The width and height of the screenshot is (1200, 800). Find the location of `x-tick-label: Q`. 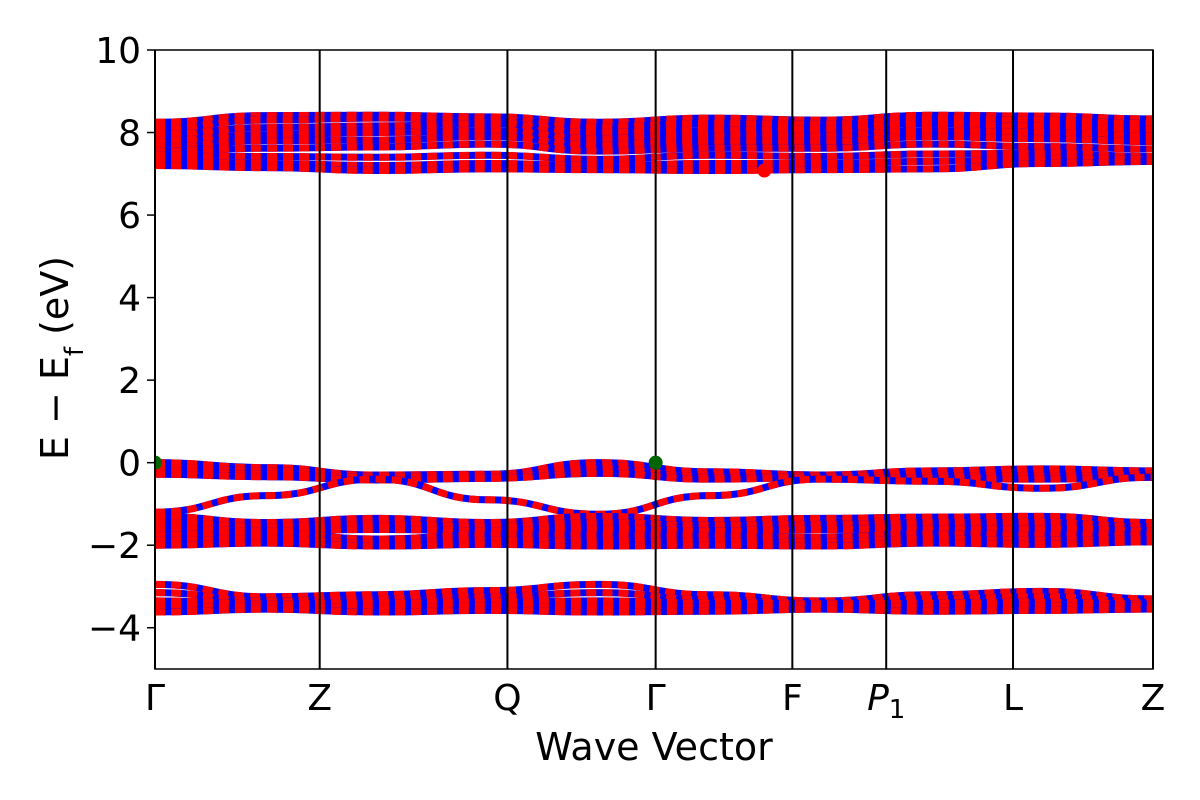

x-tick-label: Q is located at coordinates (507, 698).